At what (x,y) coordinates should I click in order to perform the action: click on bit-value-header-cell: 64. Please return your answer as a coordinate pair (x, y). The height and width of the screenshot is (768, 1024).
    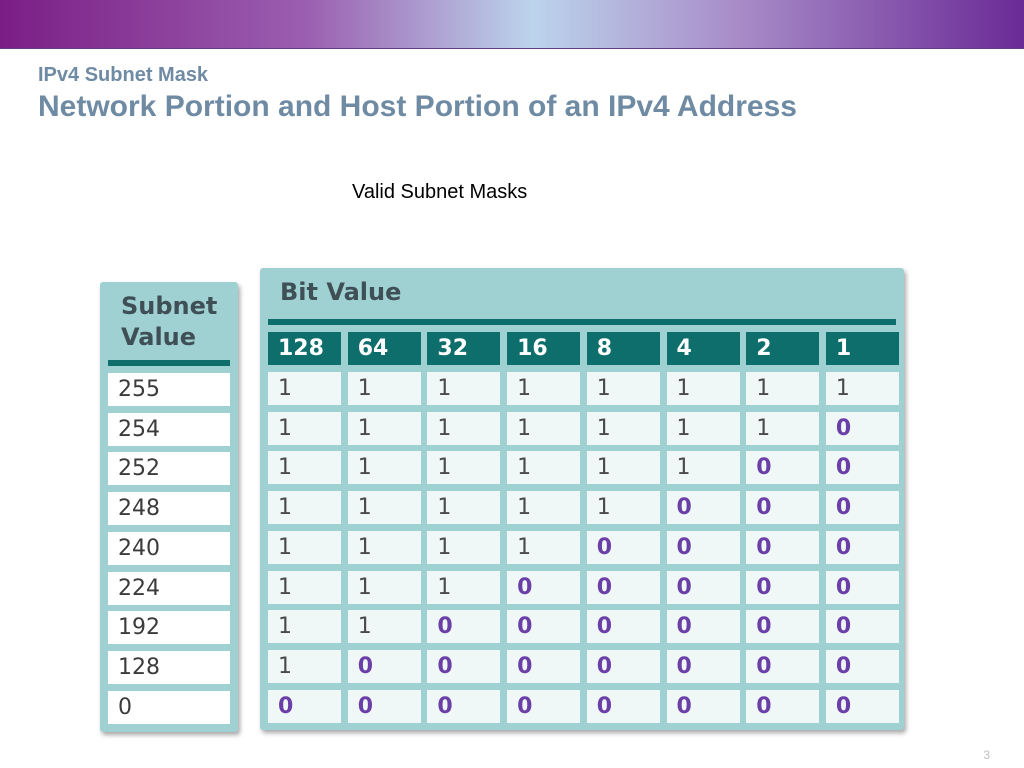
    Looking at the image, I should click on (384, 348).